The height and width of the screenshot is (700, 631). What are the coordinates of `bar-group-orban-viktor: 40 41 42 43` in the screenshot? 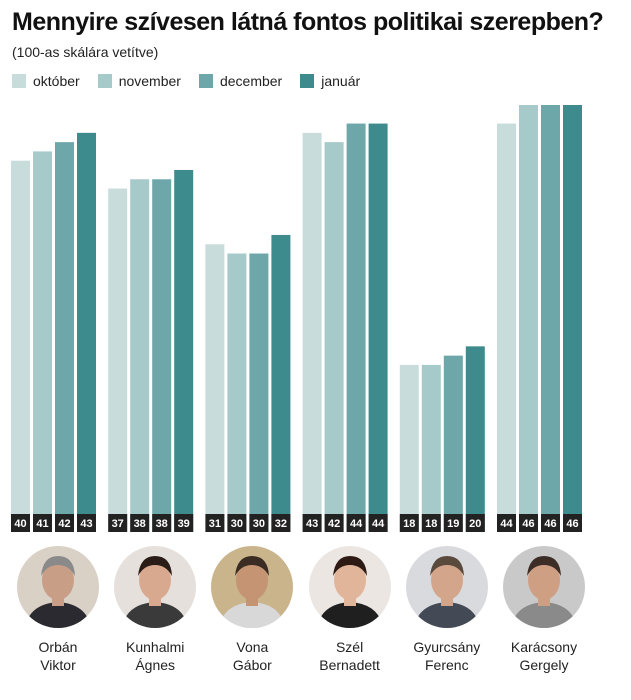 It's located at (53, 332).